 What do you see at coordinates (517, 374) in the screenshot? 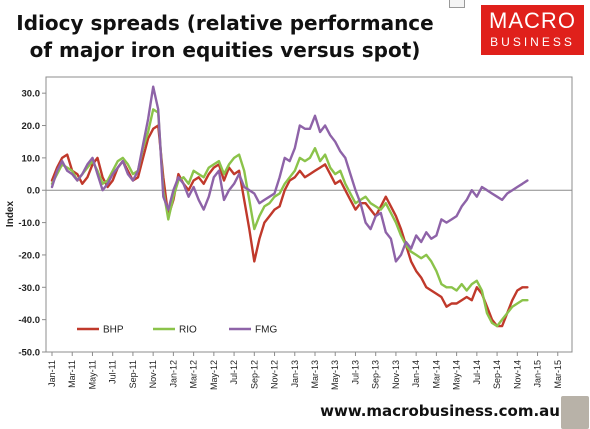
I see `x-tick-label: Nov-14` at bounding box center [517, 374].